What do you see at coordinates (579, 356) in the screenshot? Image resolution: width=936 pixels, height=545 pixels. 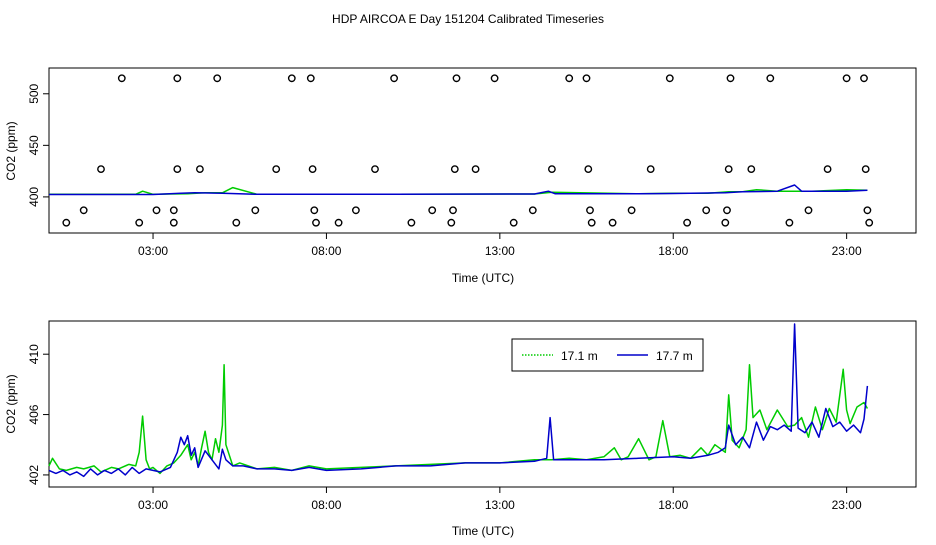 I see `legend-label-17-1m: 17.1 m` at bounding box center [579, 356].